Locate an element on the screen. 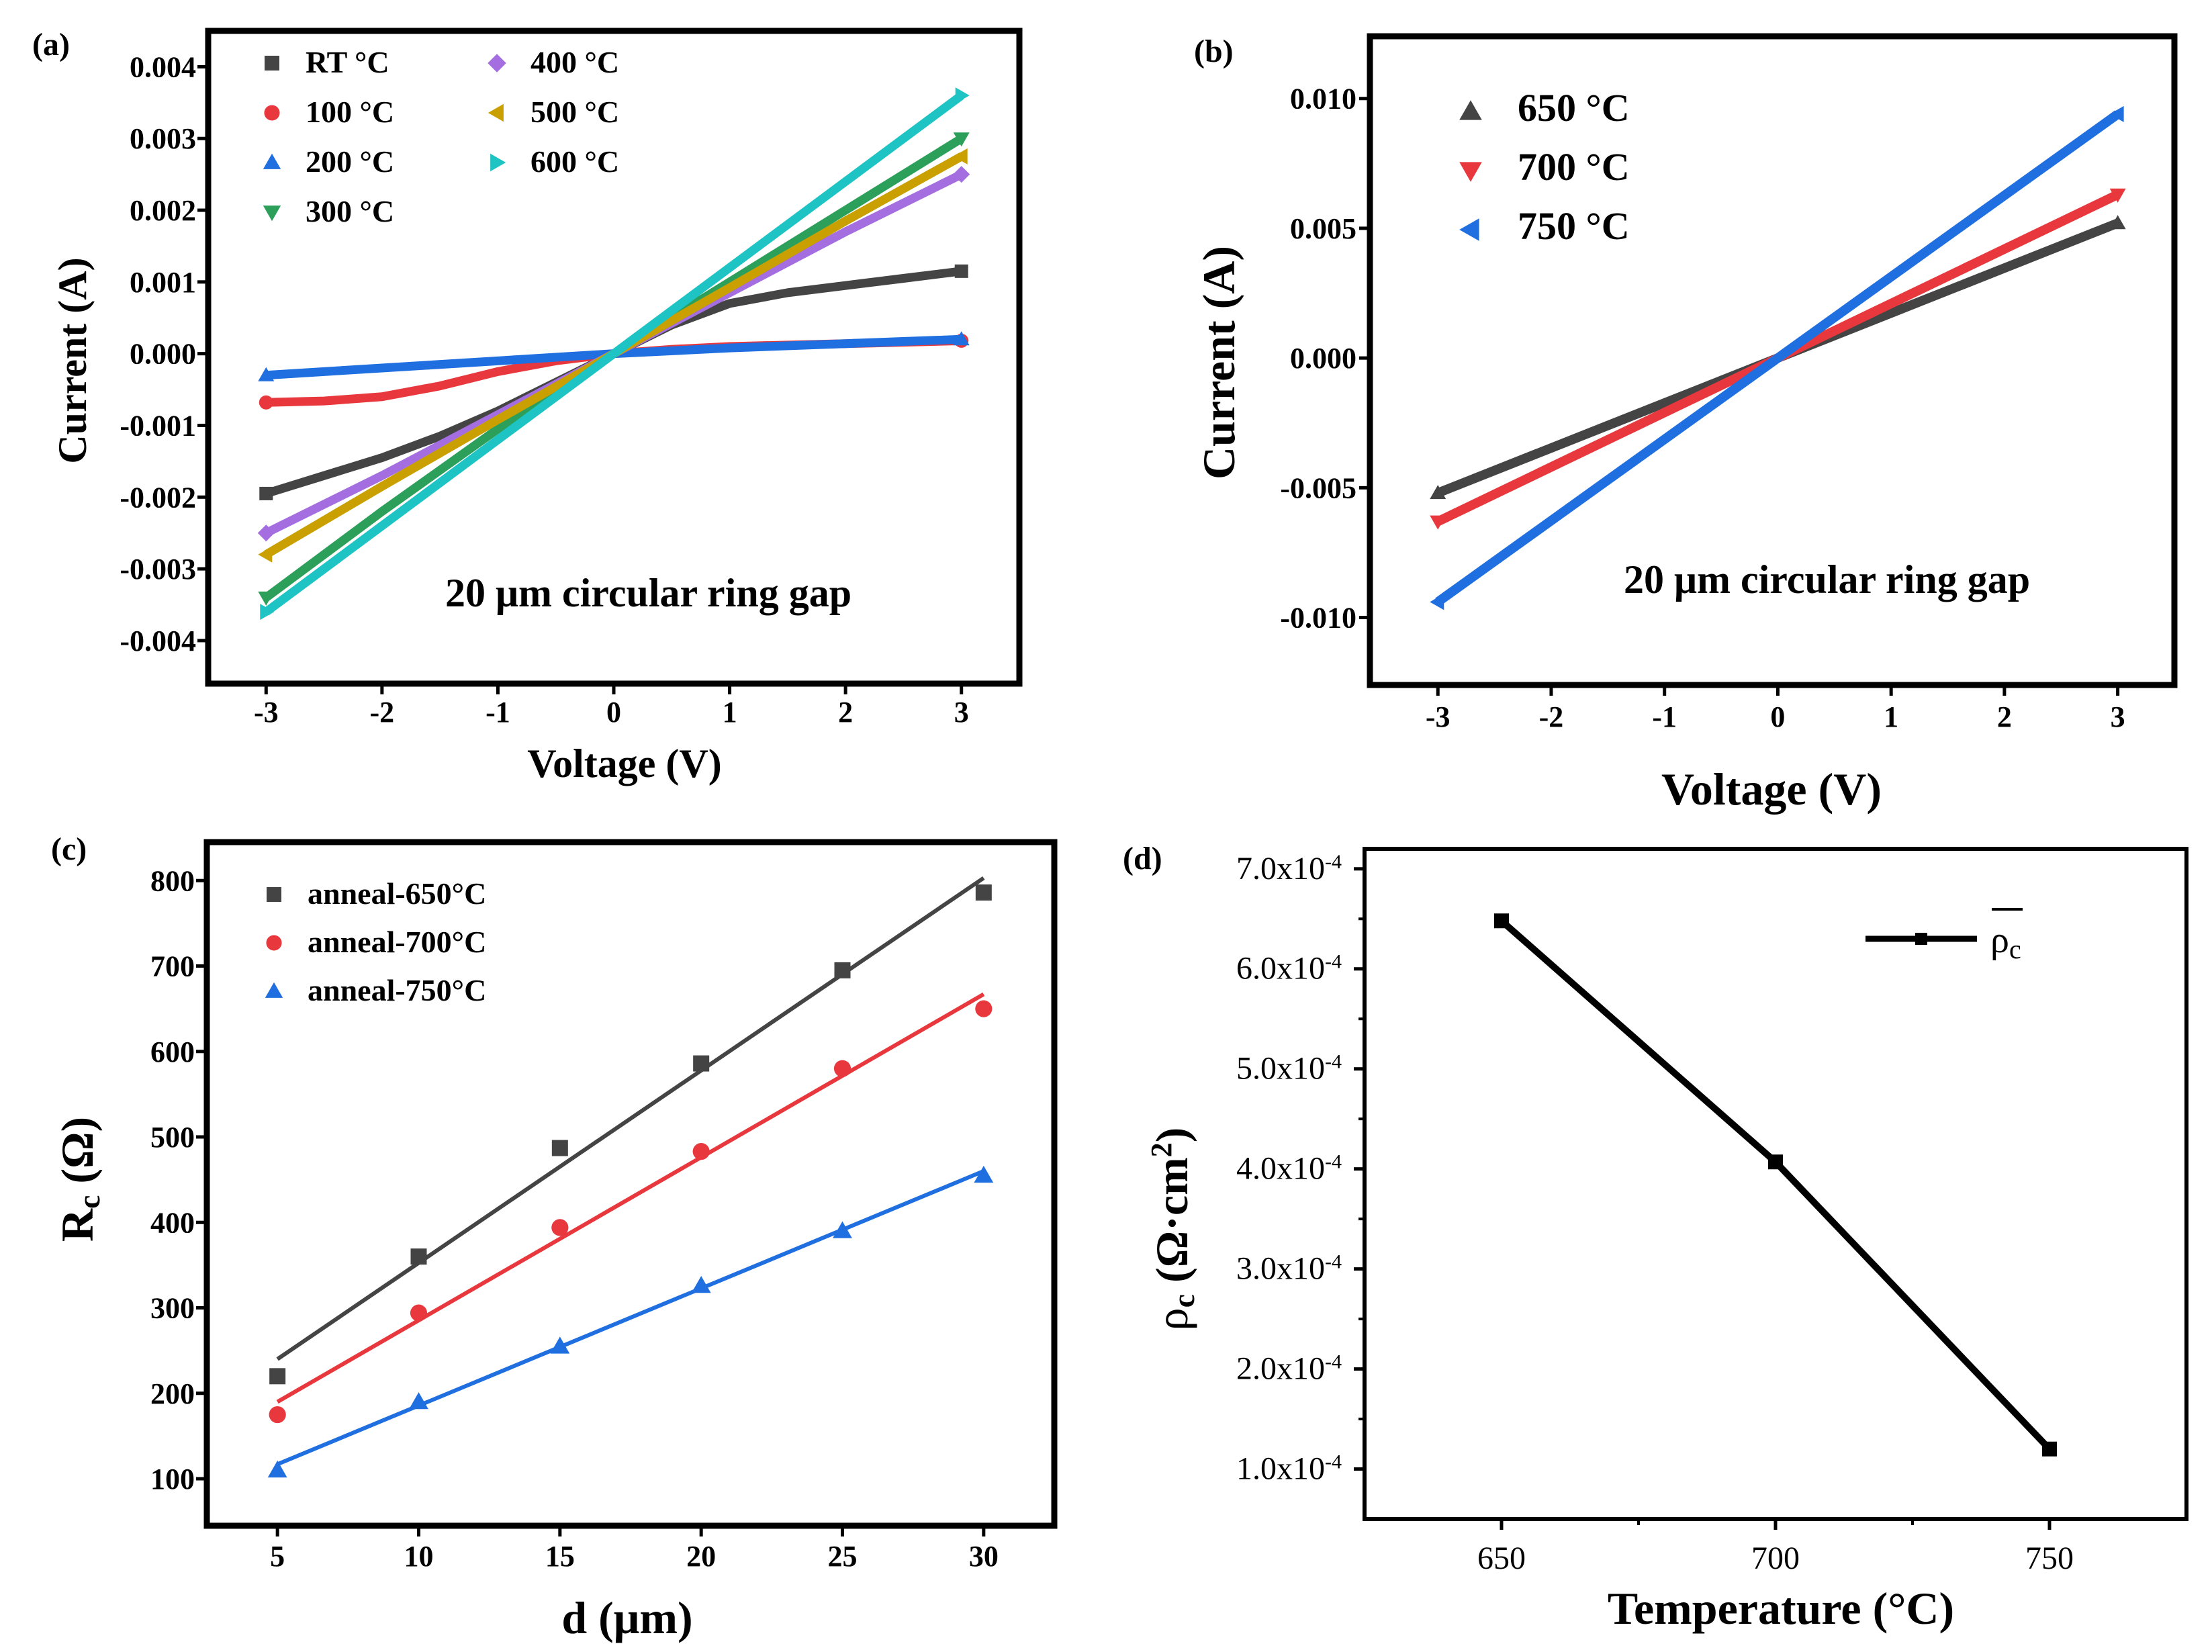 This screenshot has height=1652, width=2212. panel-d-legend-label: ρc is located at coordinates (2005, 941).